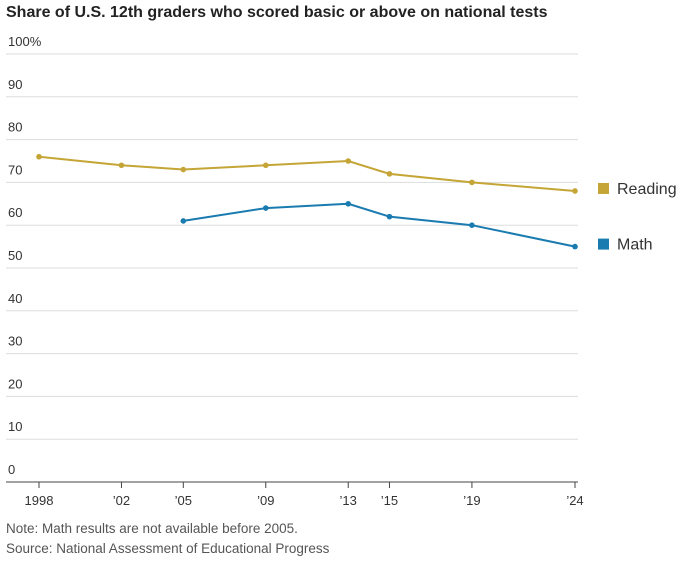  Describe the element at coordinates (574, 500) in the screenshot. I see `x-tick-label: ’24` at that location.